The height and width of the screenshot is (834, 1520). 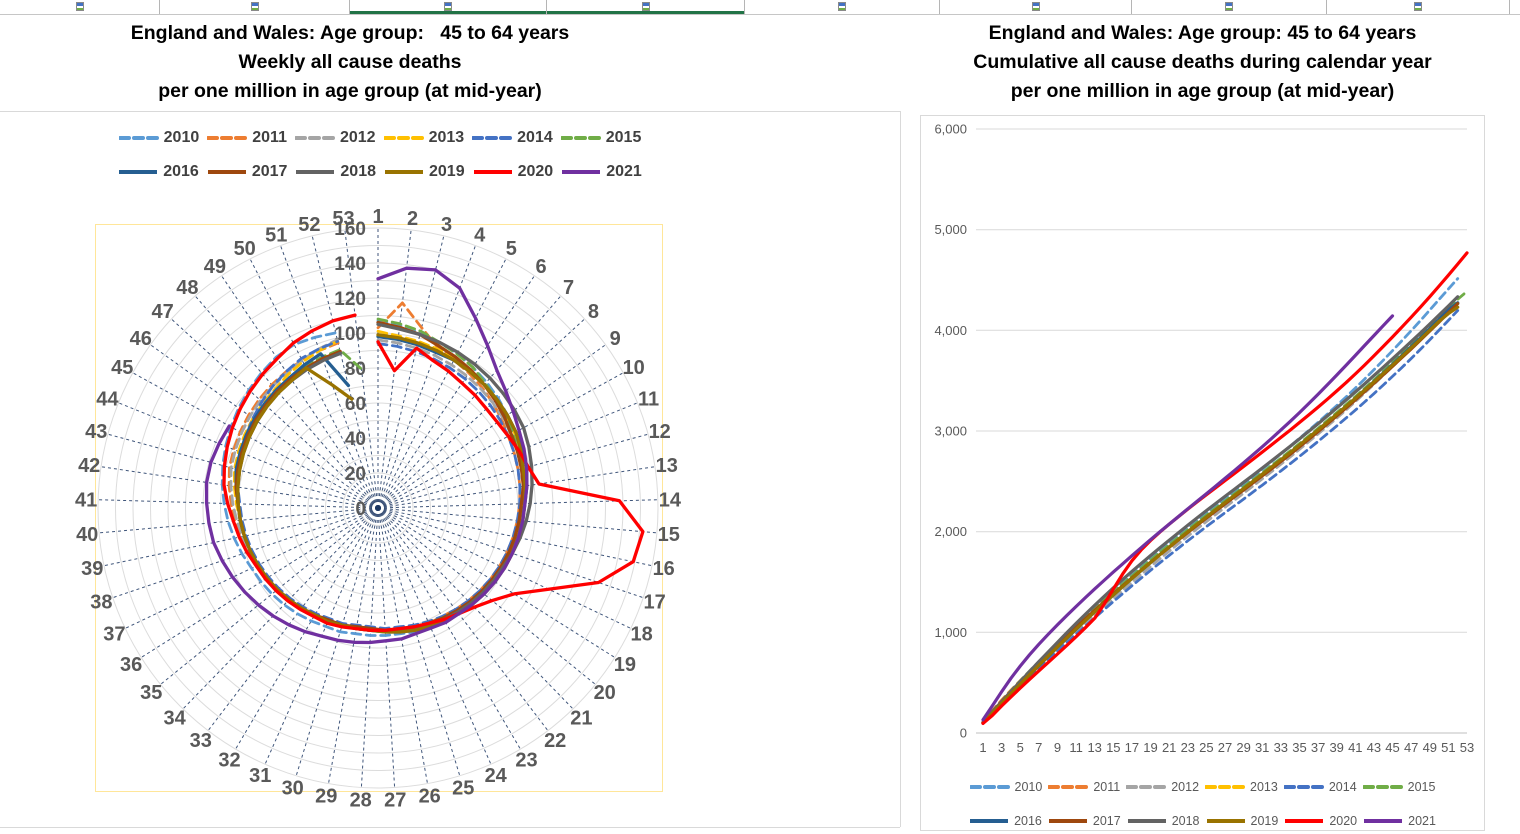 What do you see at coordinates (395, 801) in the screenshot?
I see `svg-text: 27` at bounding box center [395, 801].